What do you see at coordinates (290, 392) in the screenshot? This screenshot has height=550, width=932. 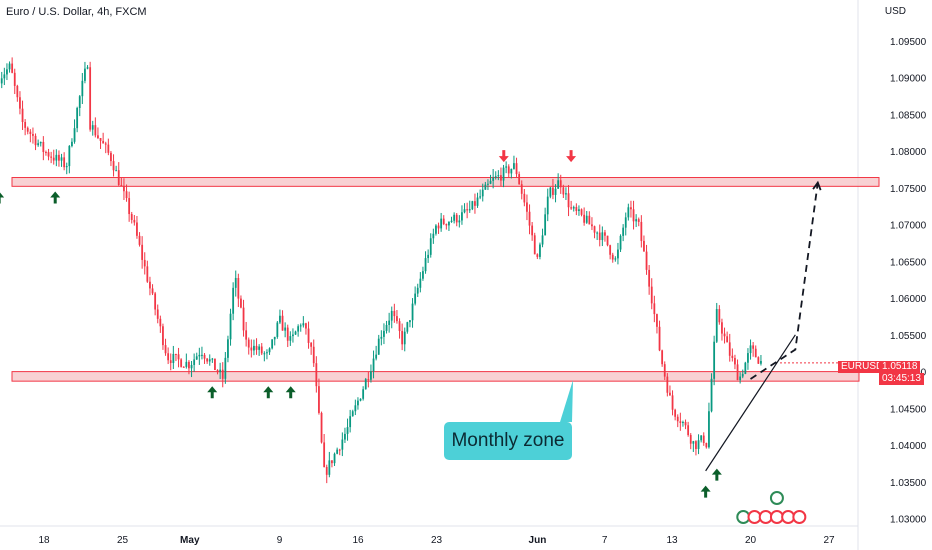 I see `up-arrow-icon` at bounding box center [290, 392].